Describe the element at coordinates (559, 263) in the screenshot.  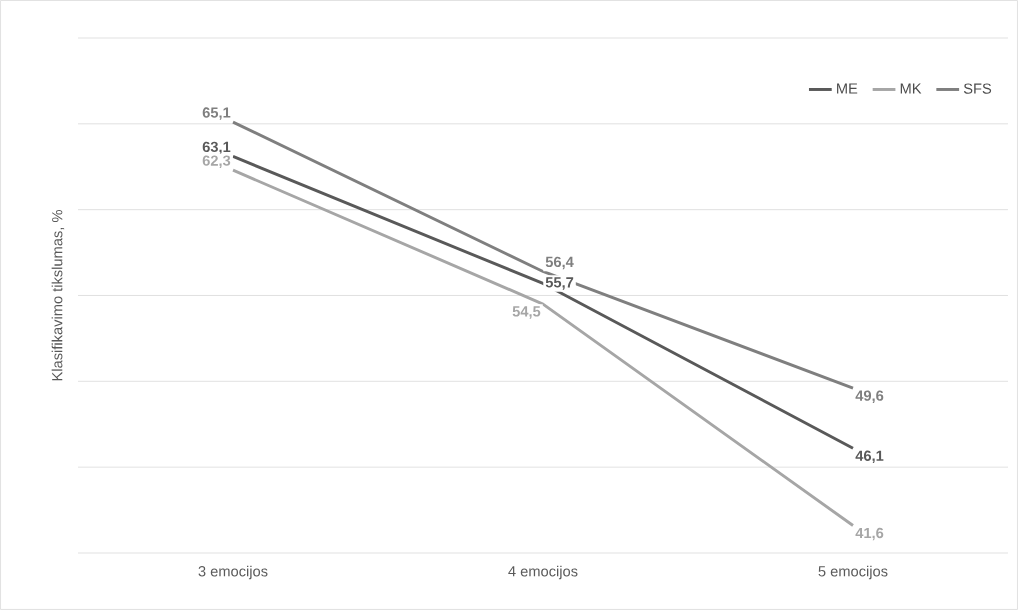
I see `data-label: 56,4` at that location.